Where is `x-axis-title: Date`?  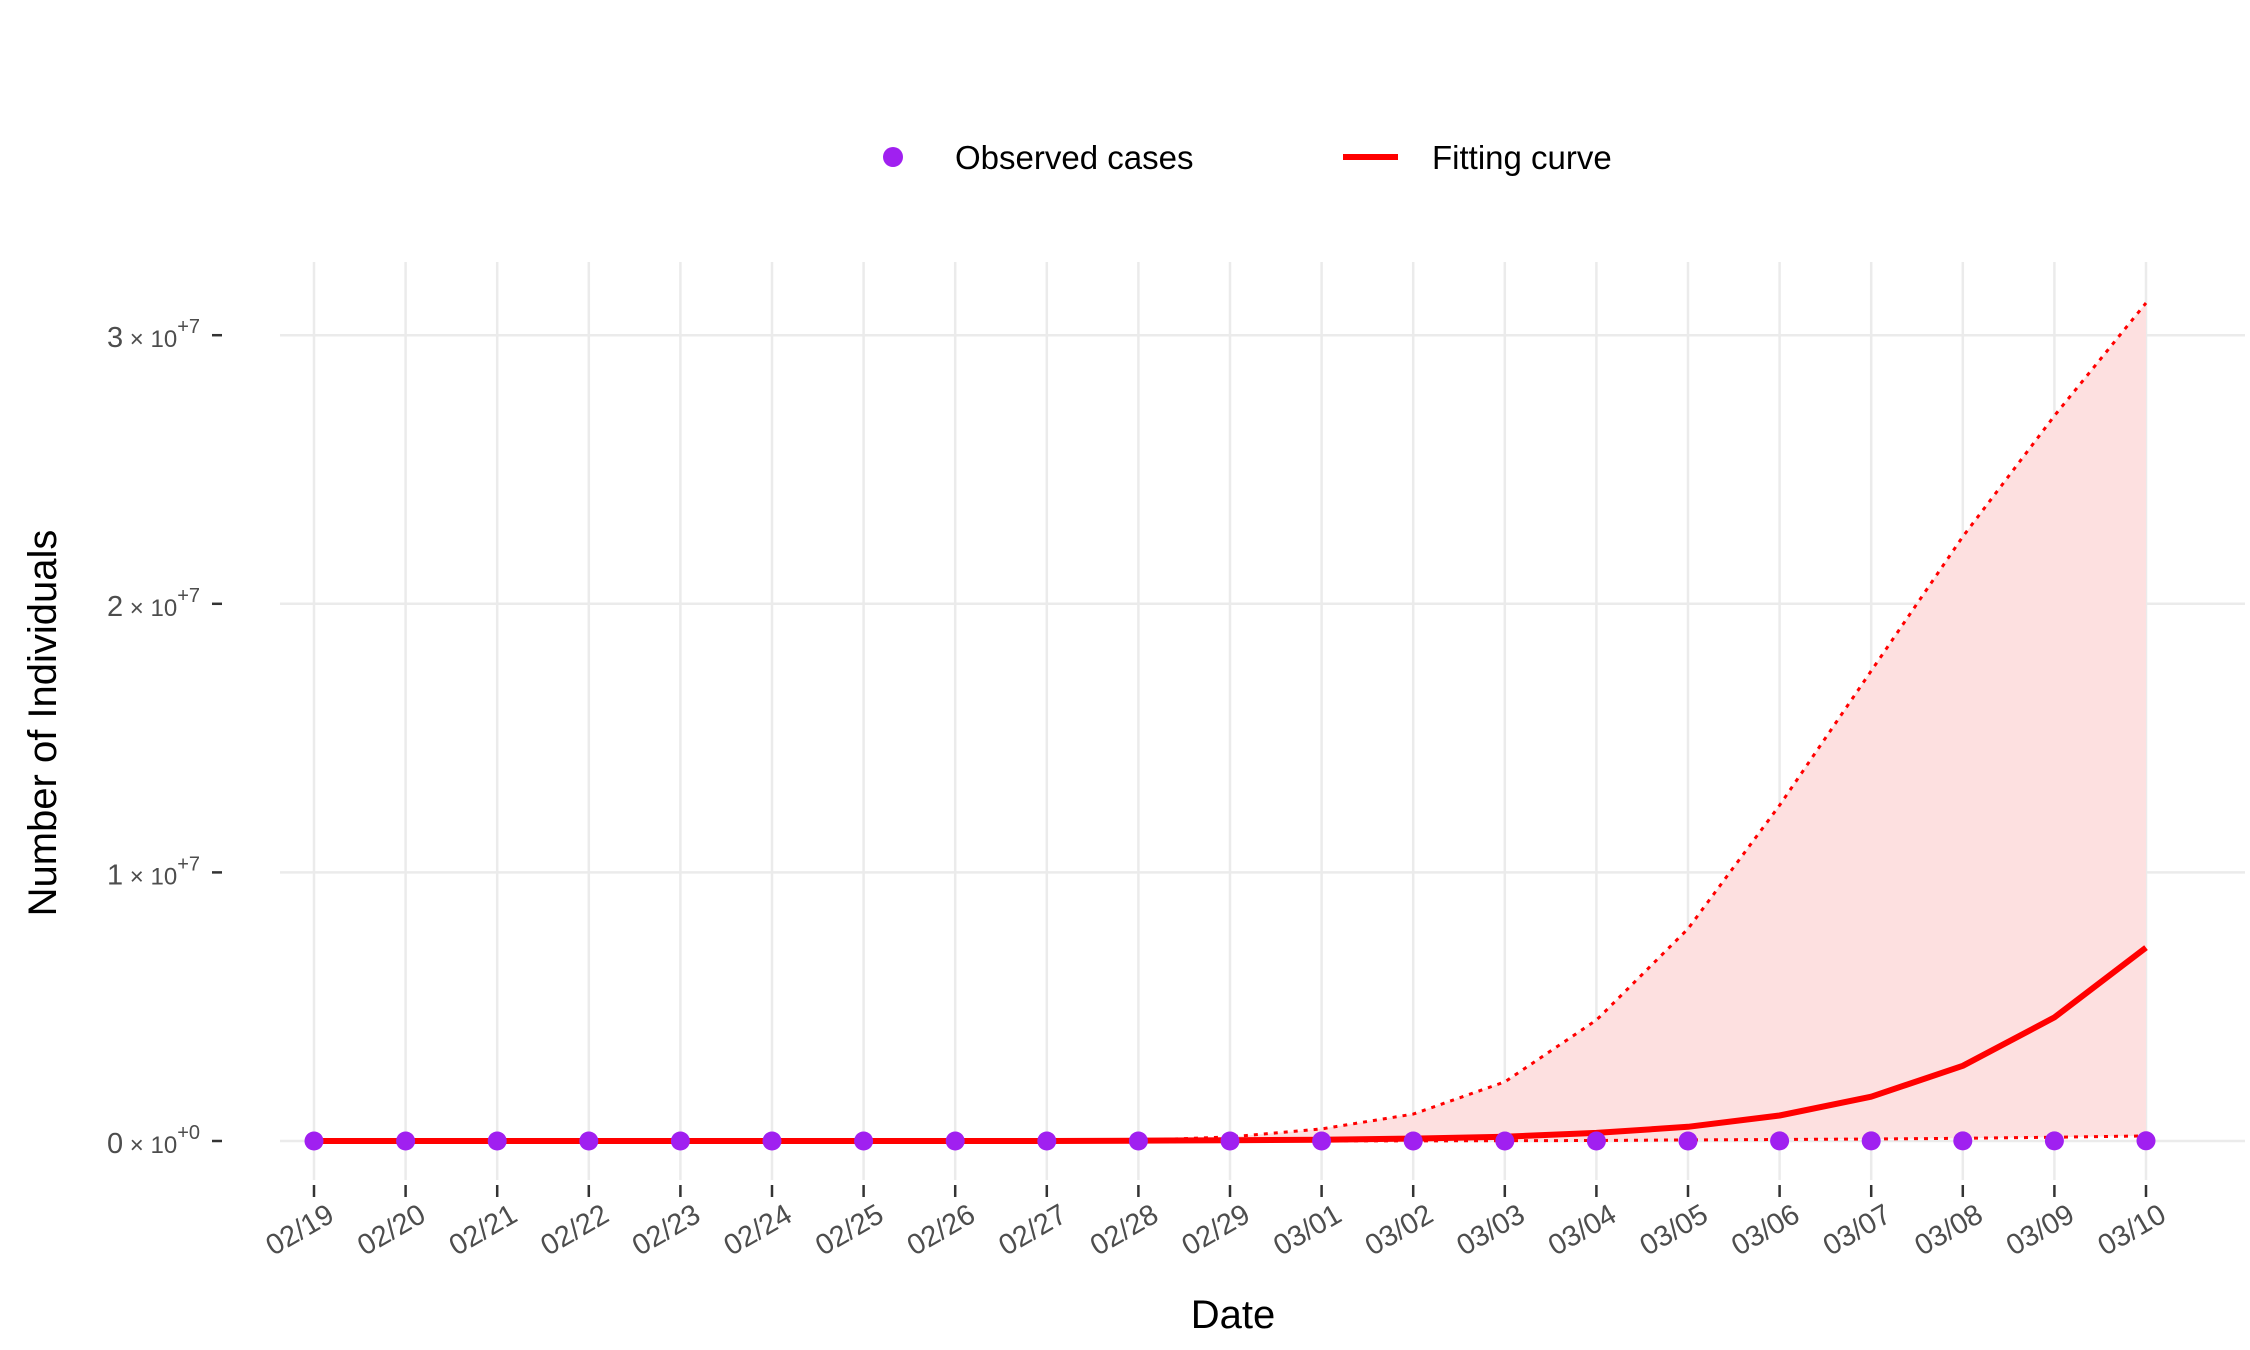 x-axis-title: Date is located at coordinates (1233, 1315).